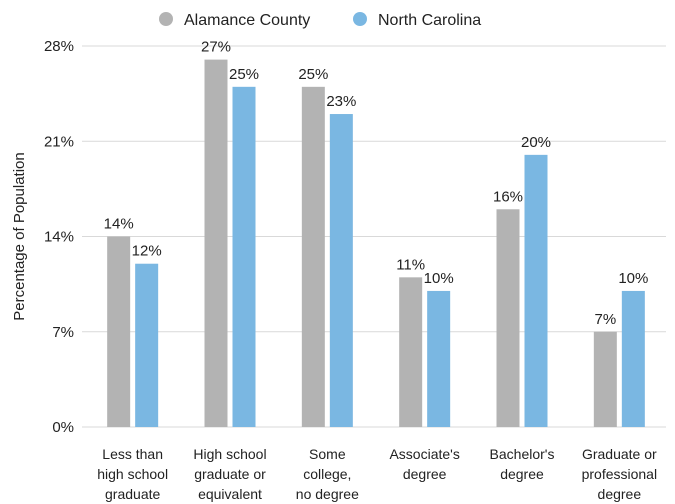 The height and width of the screenshot is (504, 675). I want to click on data-label: 7%, so click(605, 319).